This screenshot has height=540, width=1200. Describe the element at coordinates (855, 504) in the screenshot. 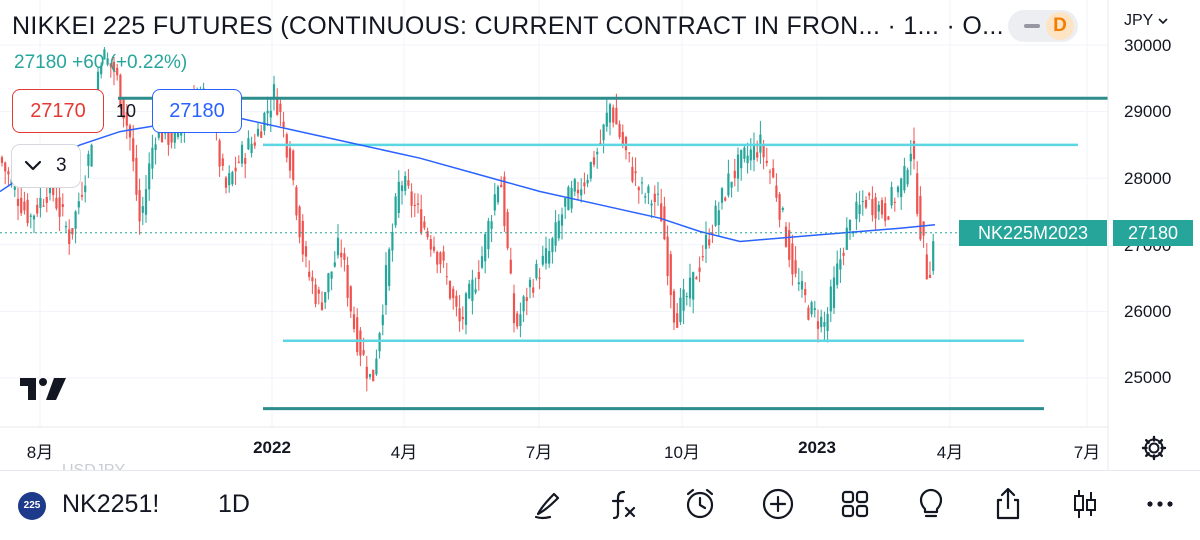

I see `grid-icon` at that location.